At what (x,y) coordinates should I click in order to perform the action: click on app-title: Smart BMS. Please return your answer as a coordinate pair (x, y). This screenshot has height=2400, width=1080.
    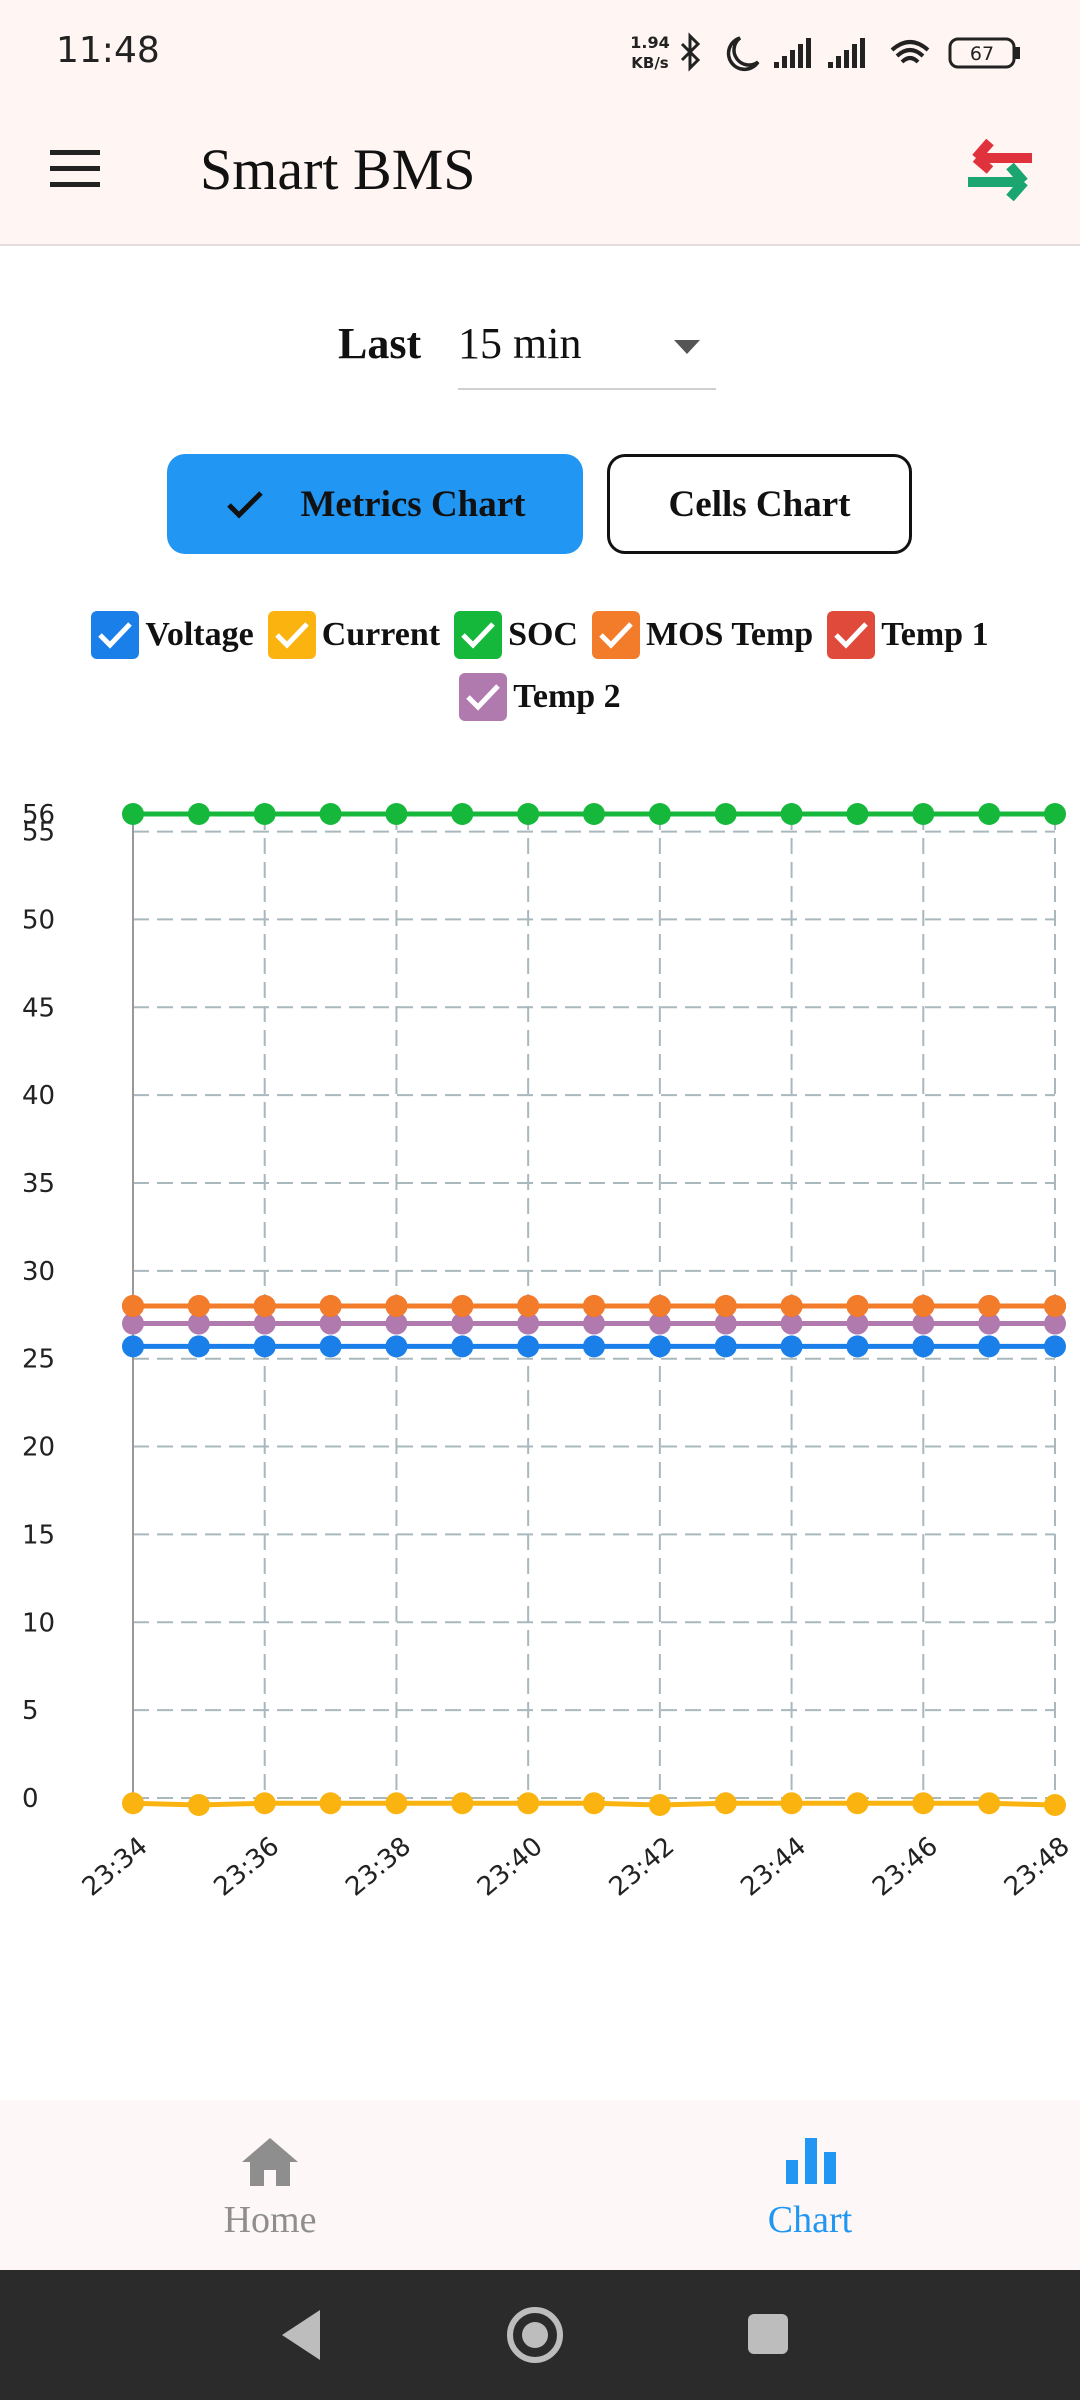
    Looking at the image, I should click on (338, 169).